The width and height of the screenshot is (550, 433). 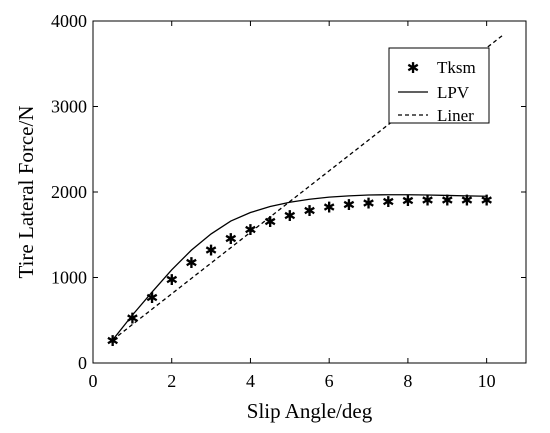 What do you see at coordinates (69, 21) in the screenshot?
I see `y-tick-label: 4000` at bounding box center [69, 21].